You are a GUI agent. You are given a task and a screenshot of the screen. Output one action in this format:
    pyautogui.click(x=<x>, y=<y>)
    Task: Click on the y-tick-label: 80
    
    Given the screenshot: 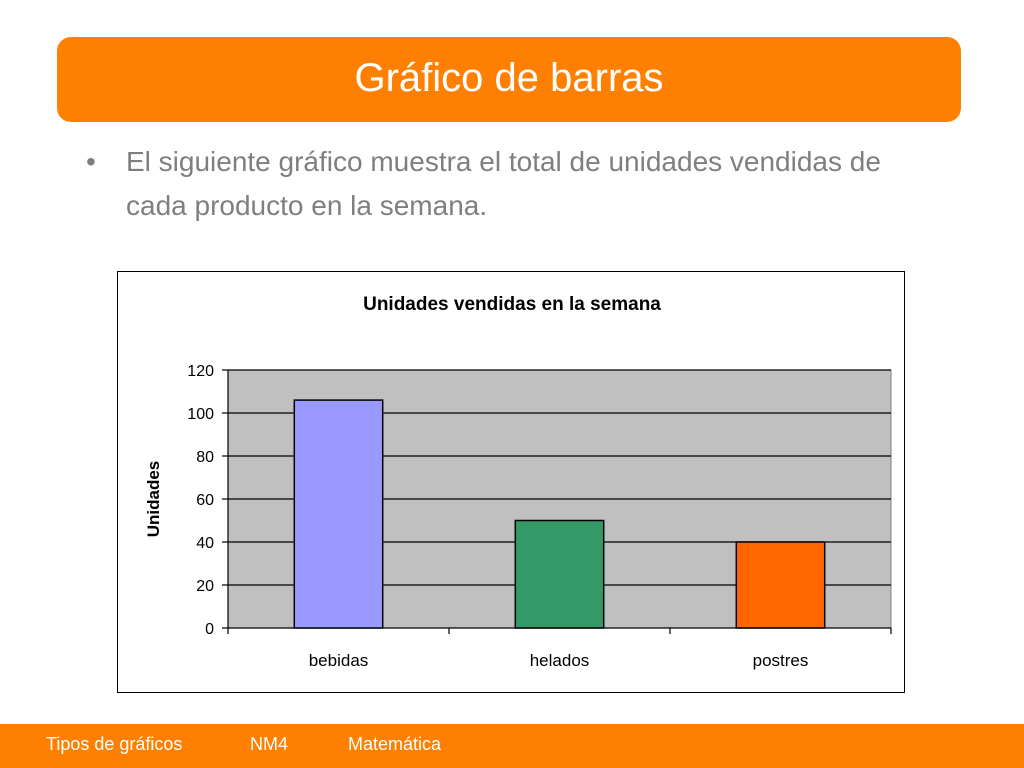 What is the action you would take?
    pyautogui.click(x=205, y=457)
    